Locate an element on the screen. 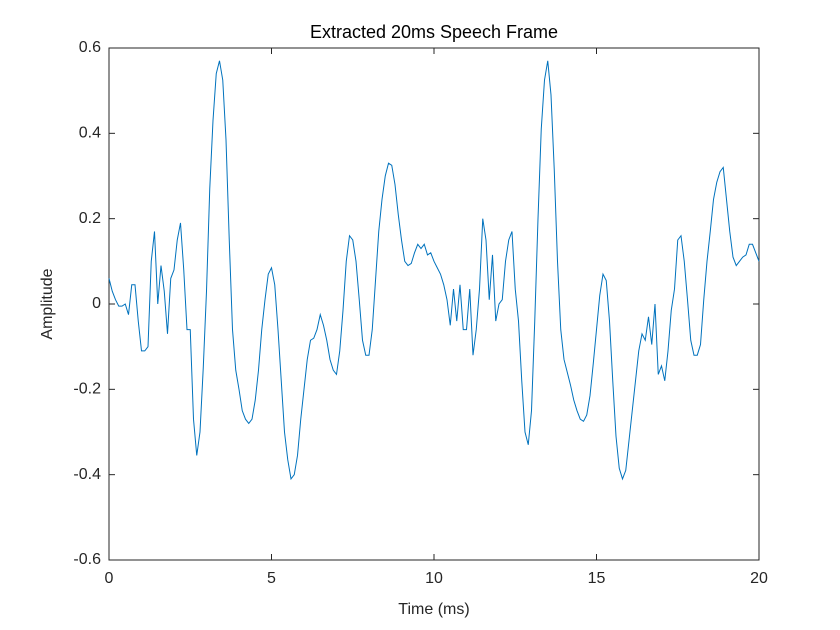  y-tick-label: 0.2 is located at coordinates (90, 218).